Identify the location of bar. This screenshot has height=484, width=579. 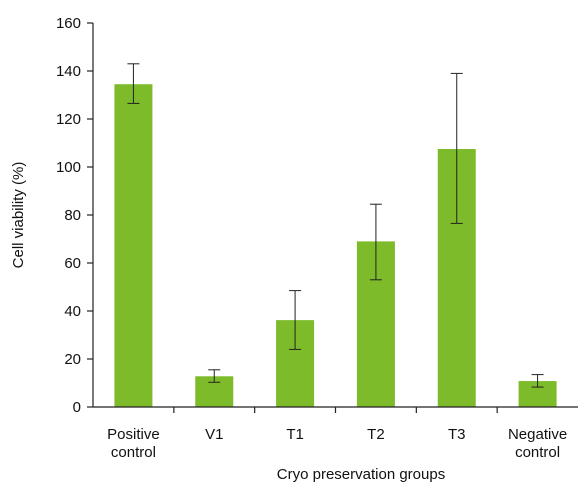
(133, 245).